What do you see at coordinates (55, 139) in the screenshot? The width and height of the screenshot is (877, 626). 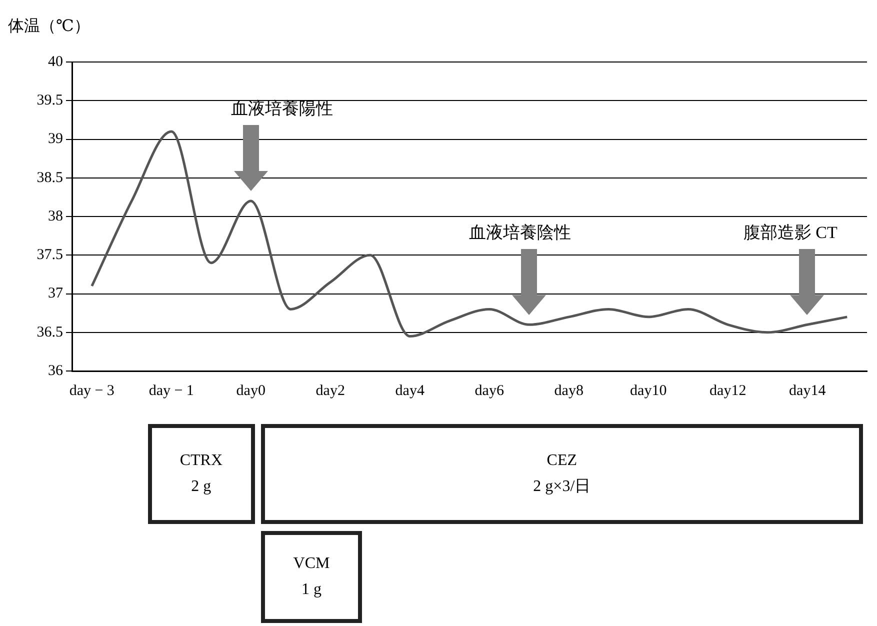 I see `y-tick-label: 39` at bounding box center [55, 139].